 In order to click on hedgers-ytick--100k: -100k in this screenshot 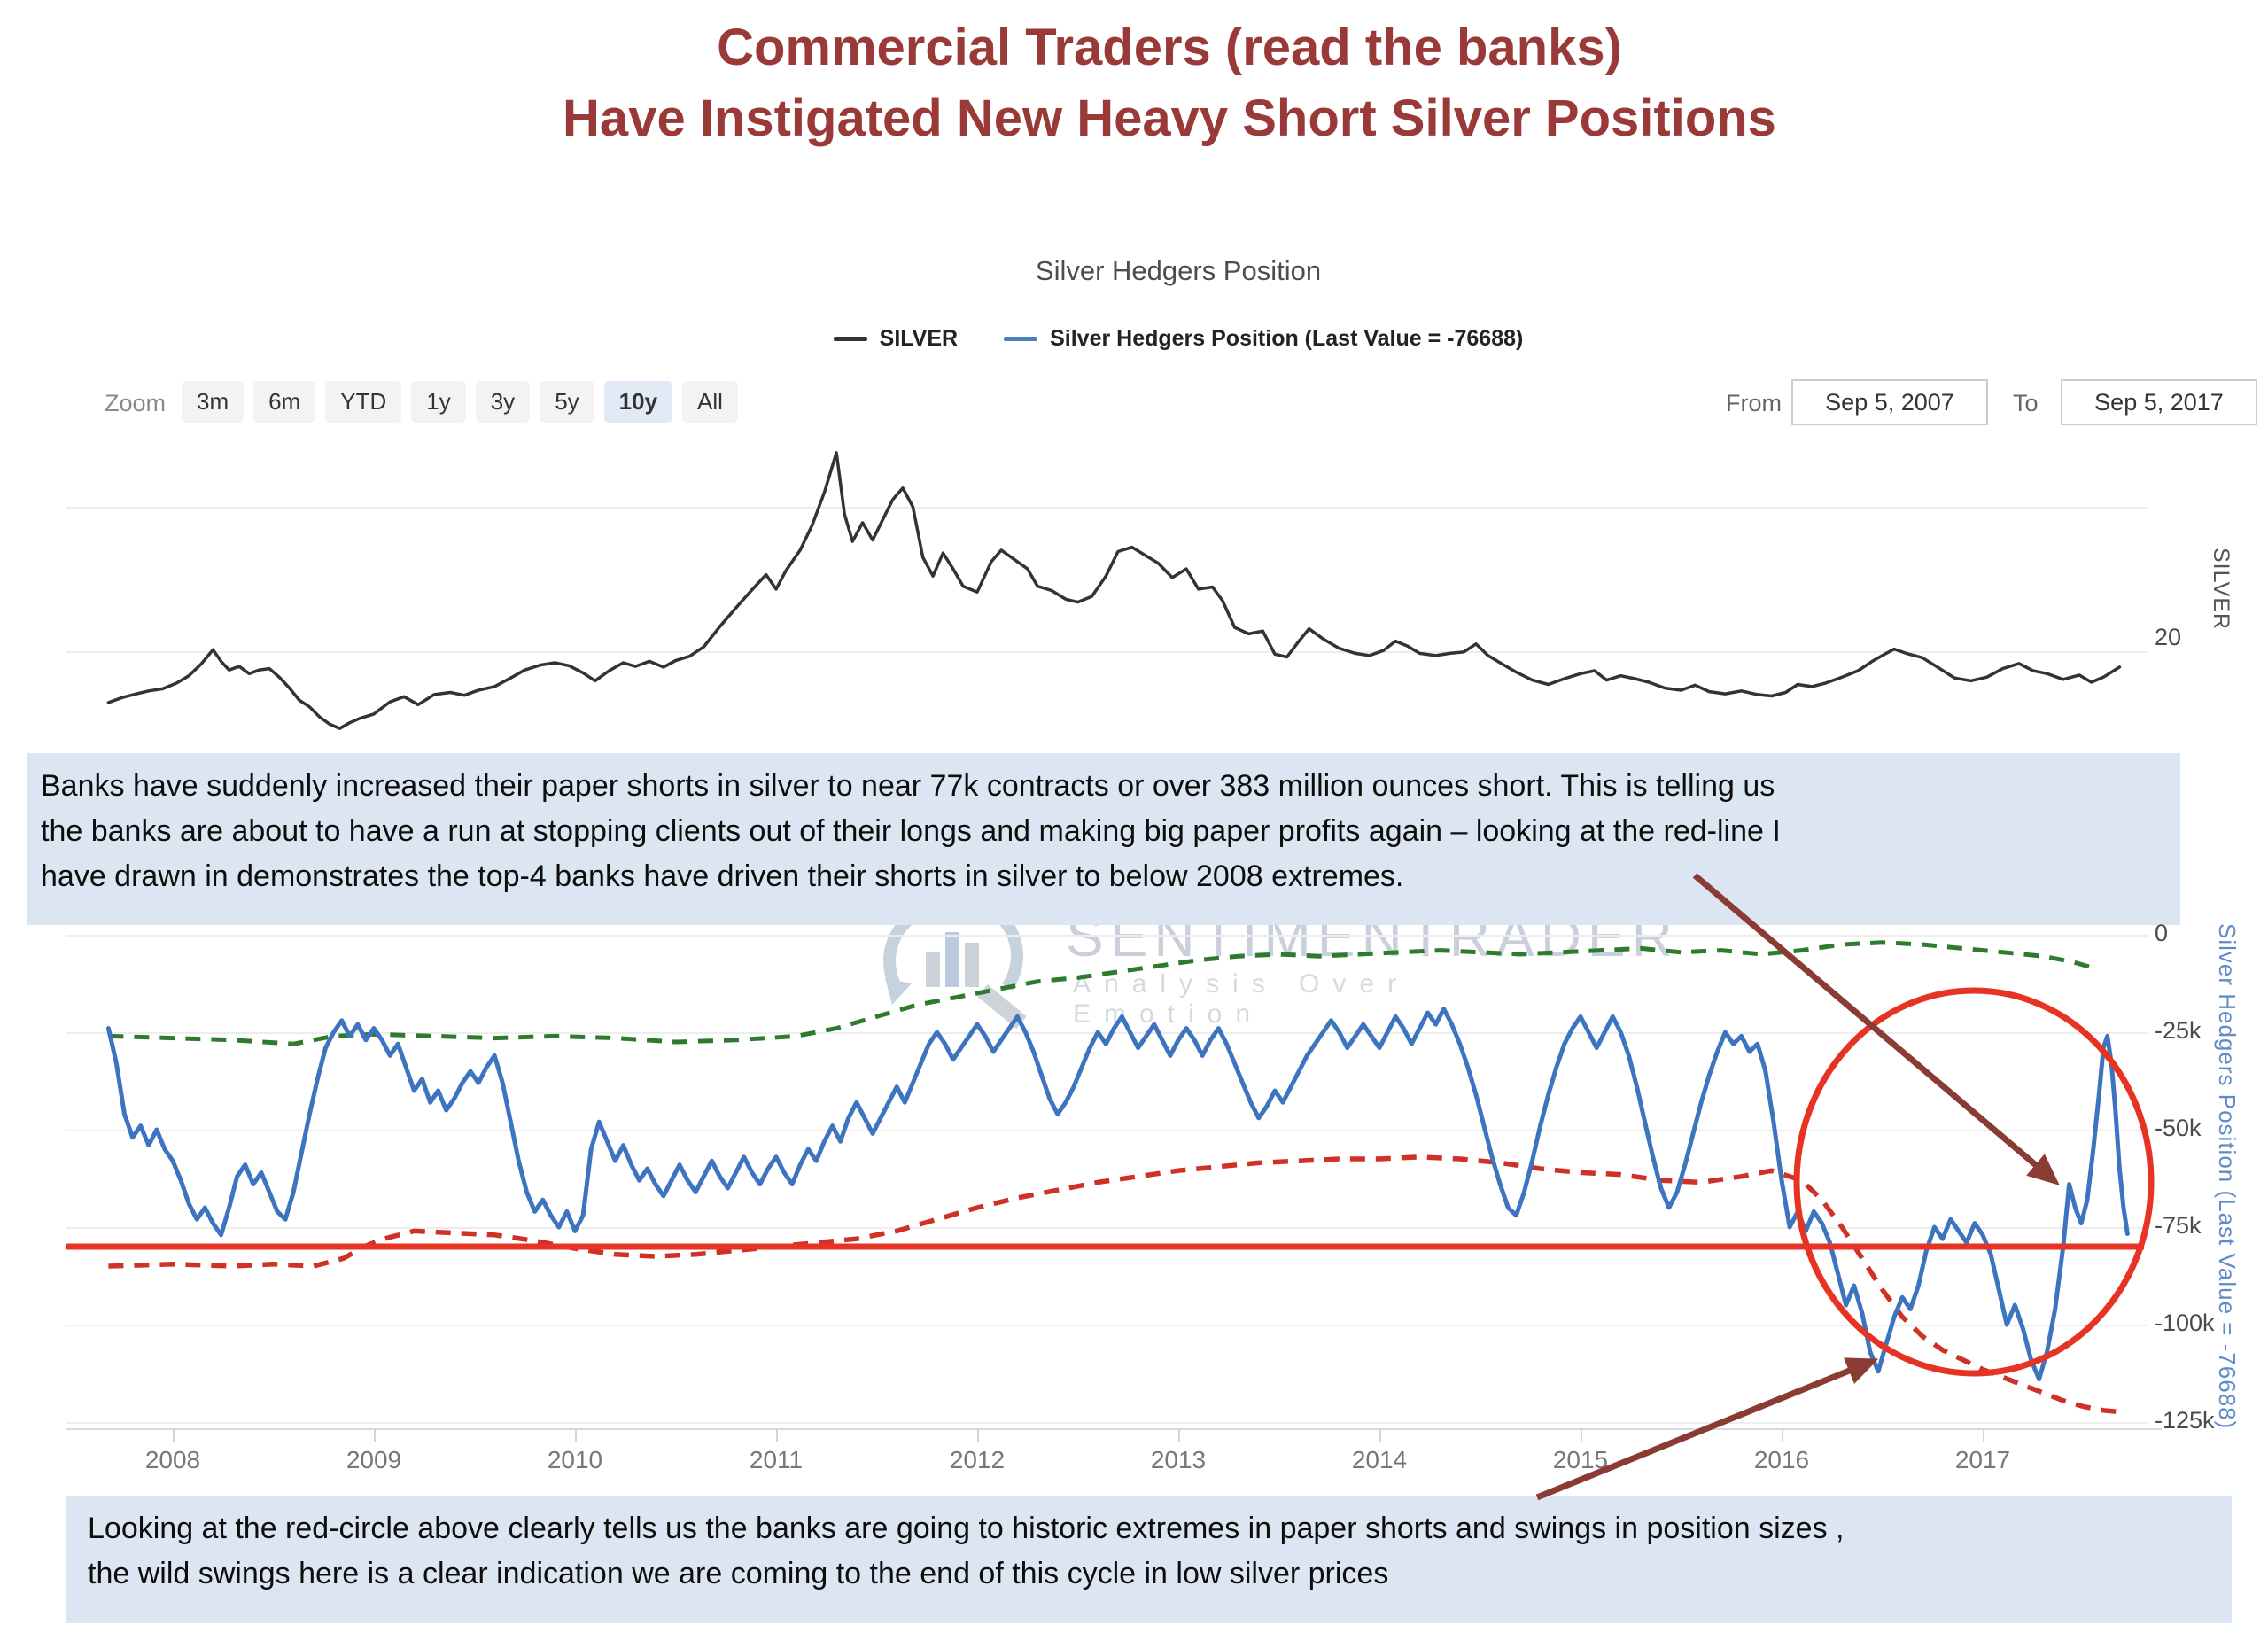, I will do `click(2185, 1323)`.